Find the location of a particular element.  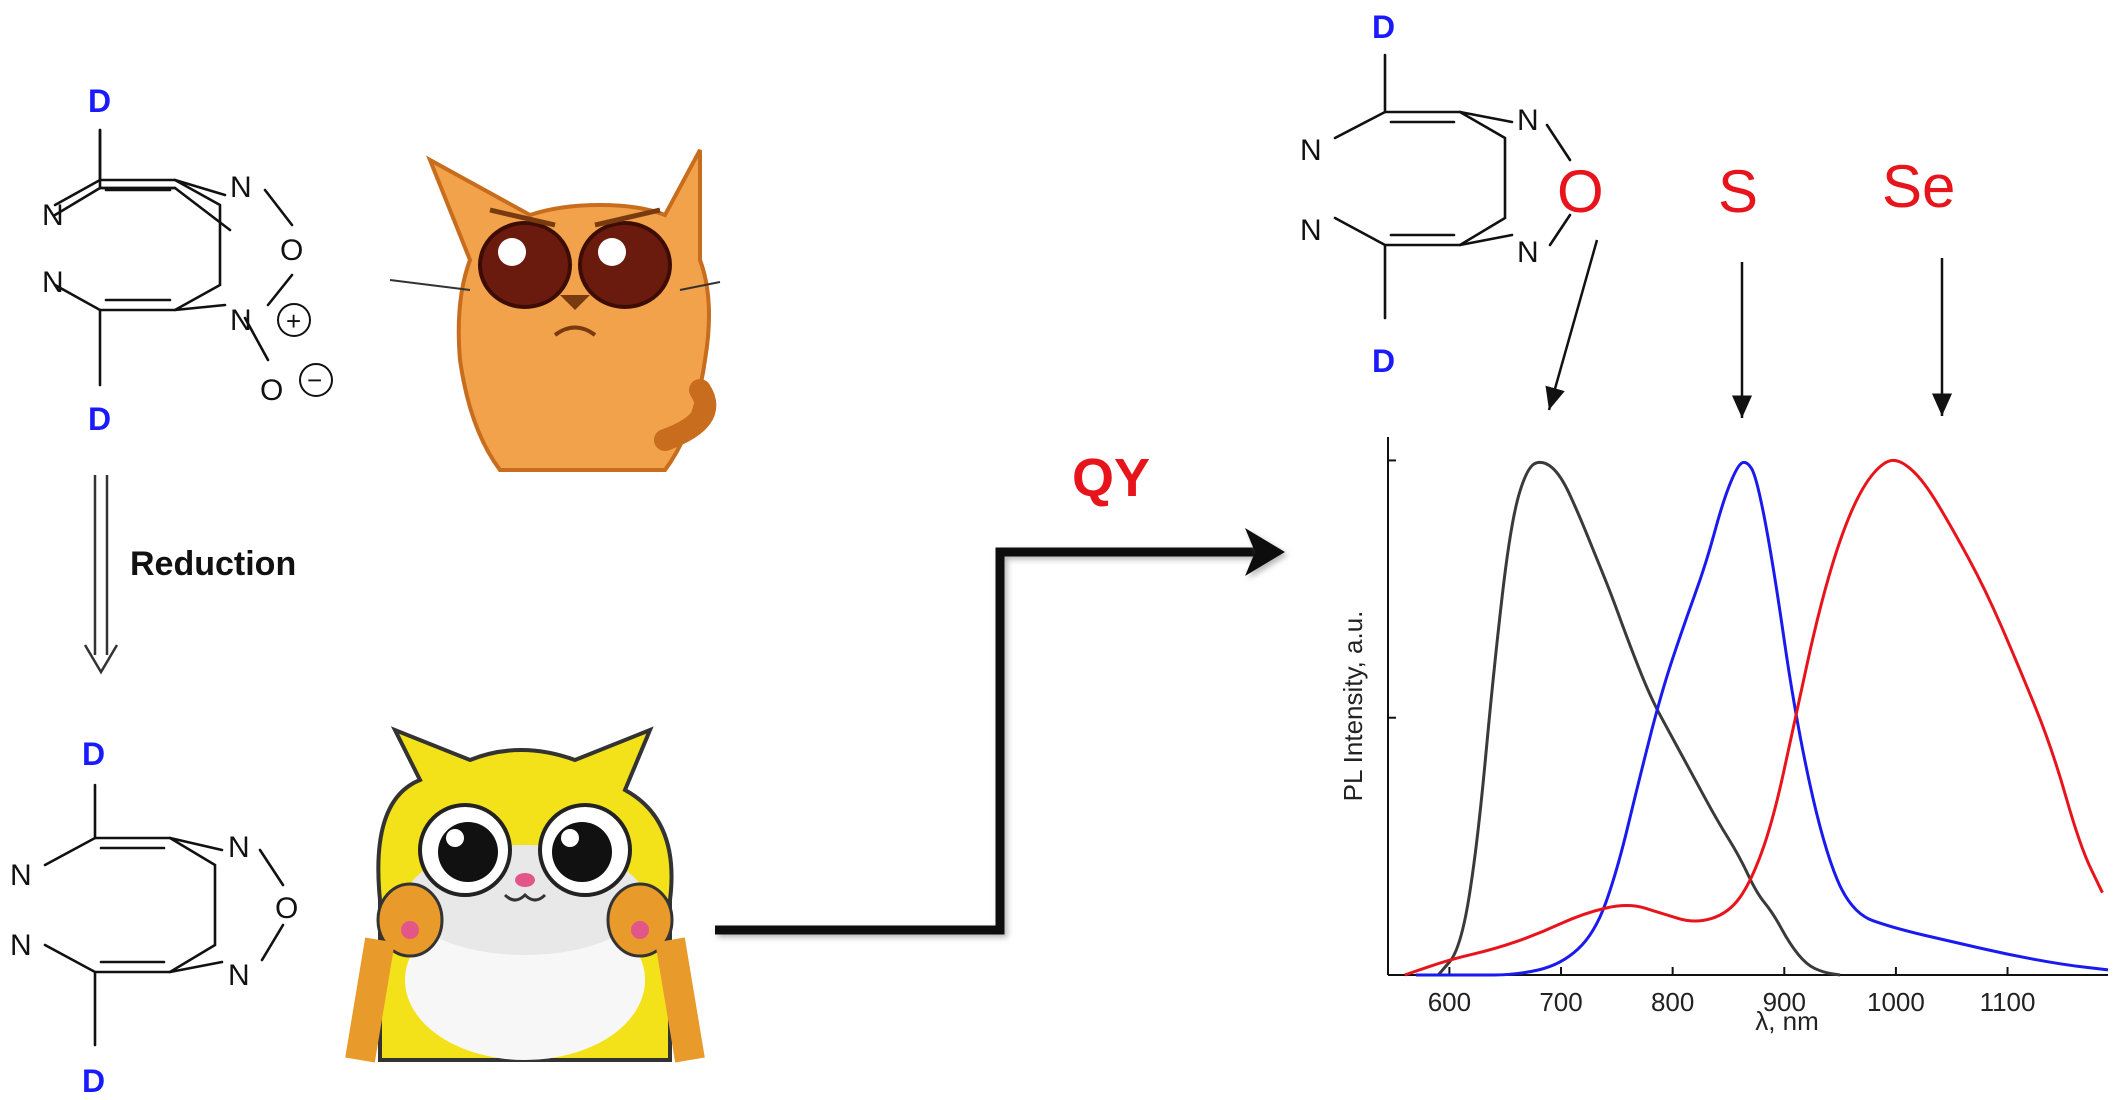

x-tick-label: 800 is located at coordinates (1672, 1002).